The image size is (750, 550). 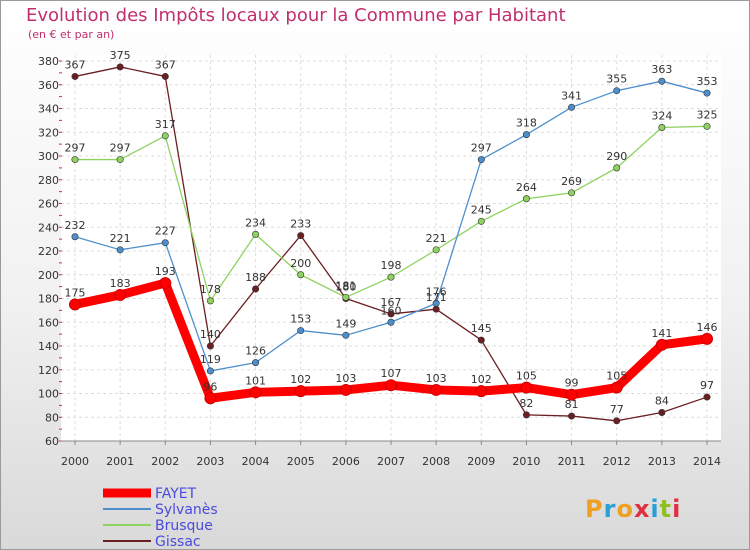 What do you see at coordinates (526, 403) in the screenshot?
I see `data-label: 82` at bounding box center [526, 403].